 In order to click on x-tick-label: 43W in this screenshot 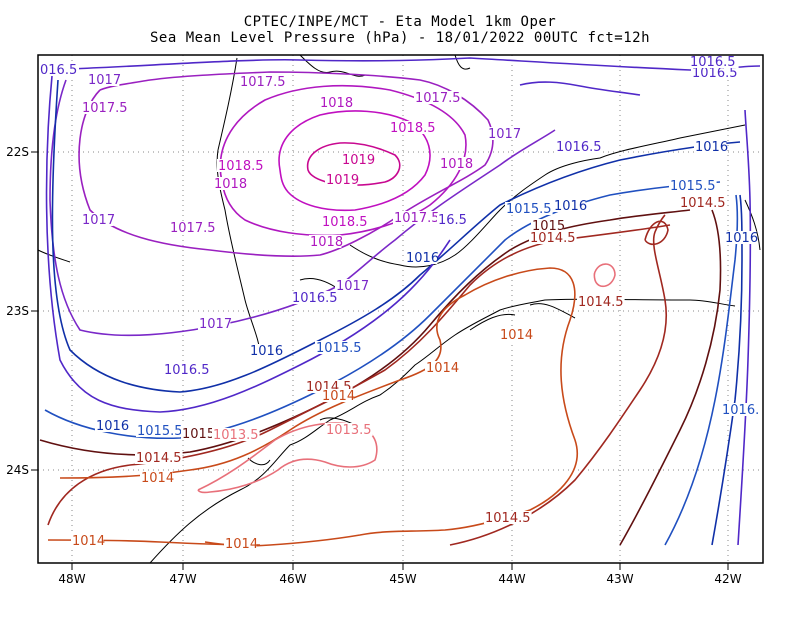, I will do `click(619, 579)`.